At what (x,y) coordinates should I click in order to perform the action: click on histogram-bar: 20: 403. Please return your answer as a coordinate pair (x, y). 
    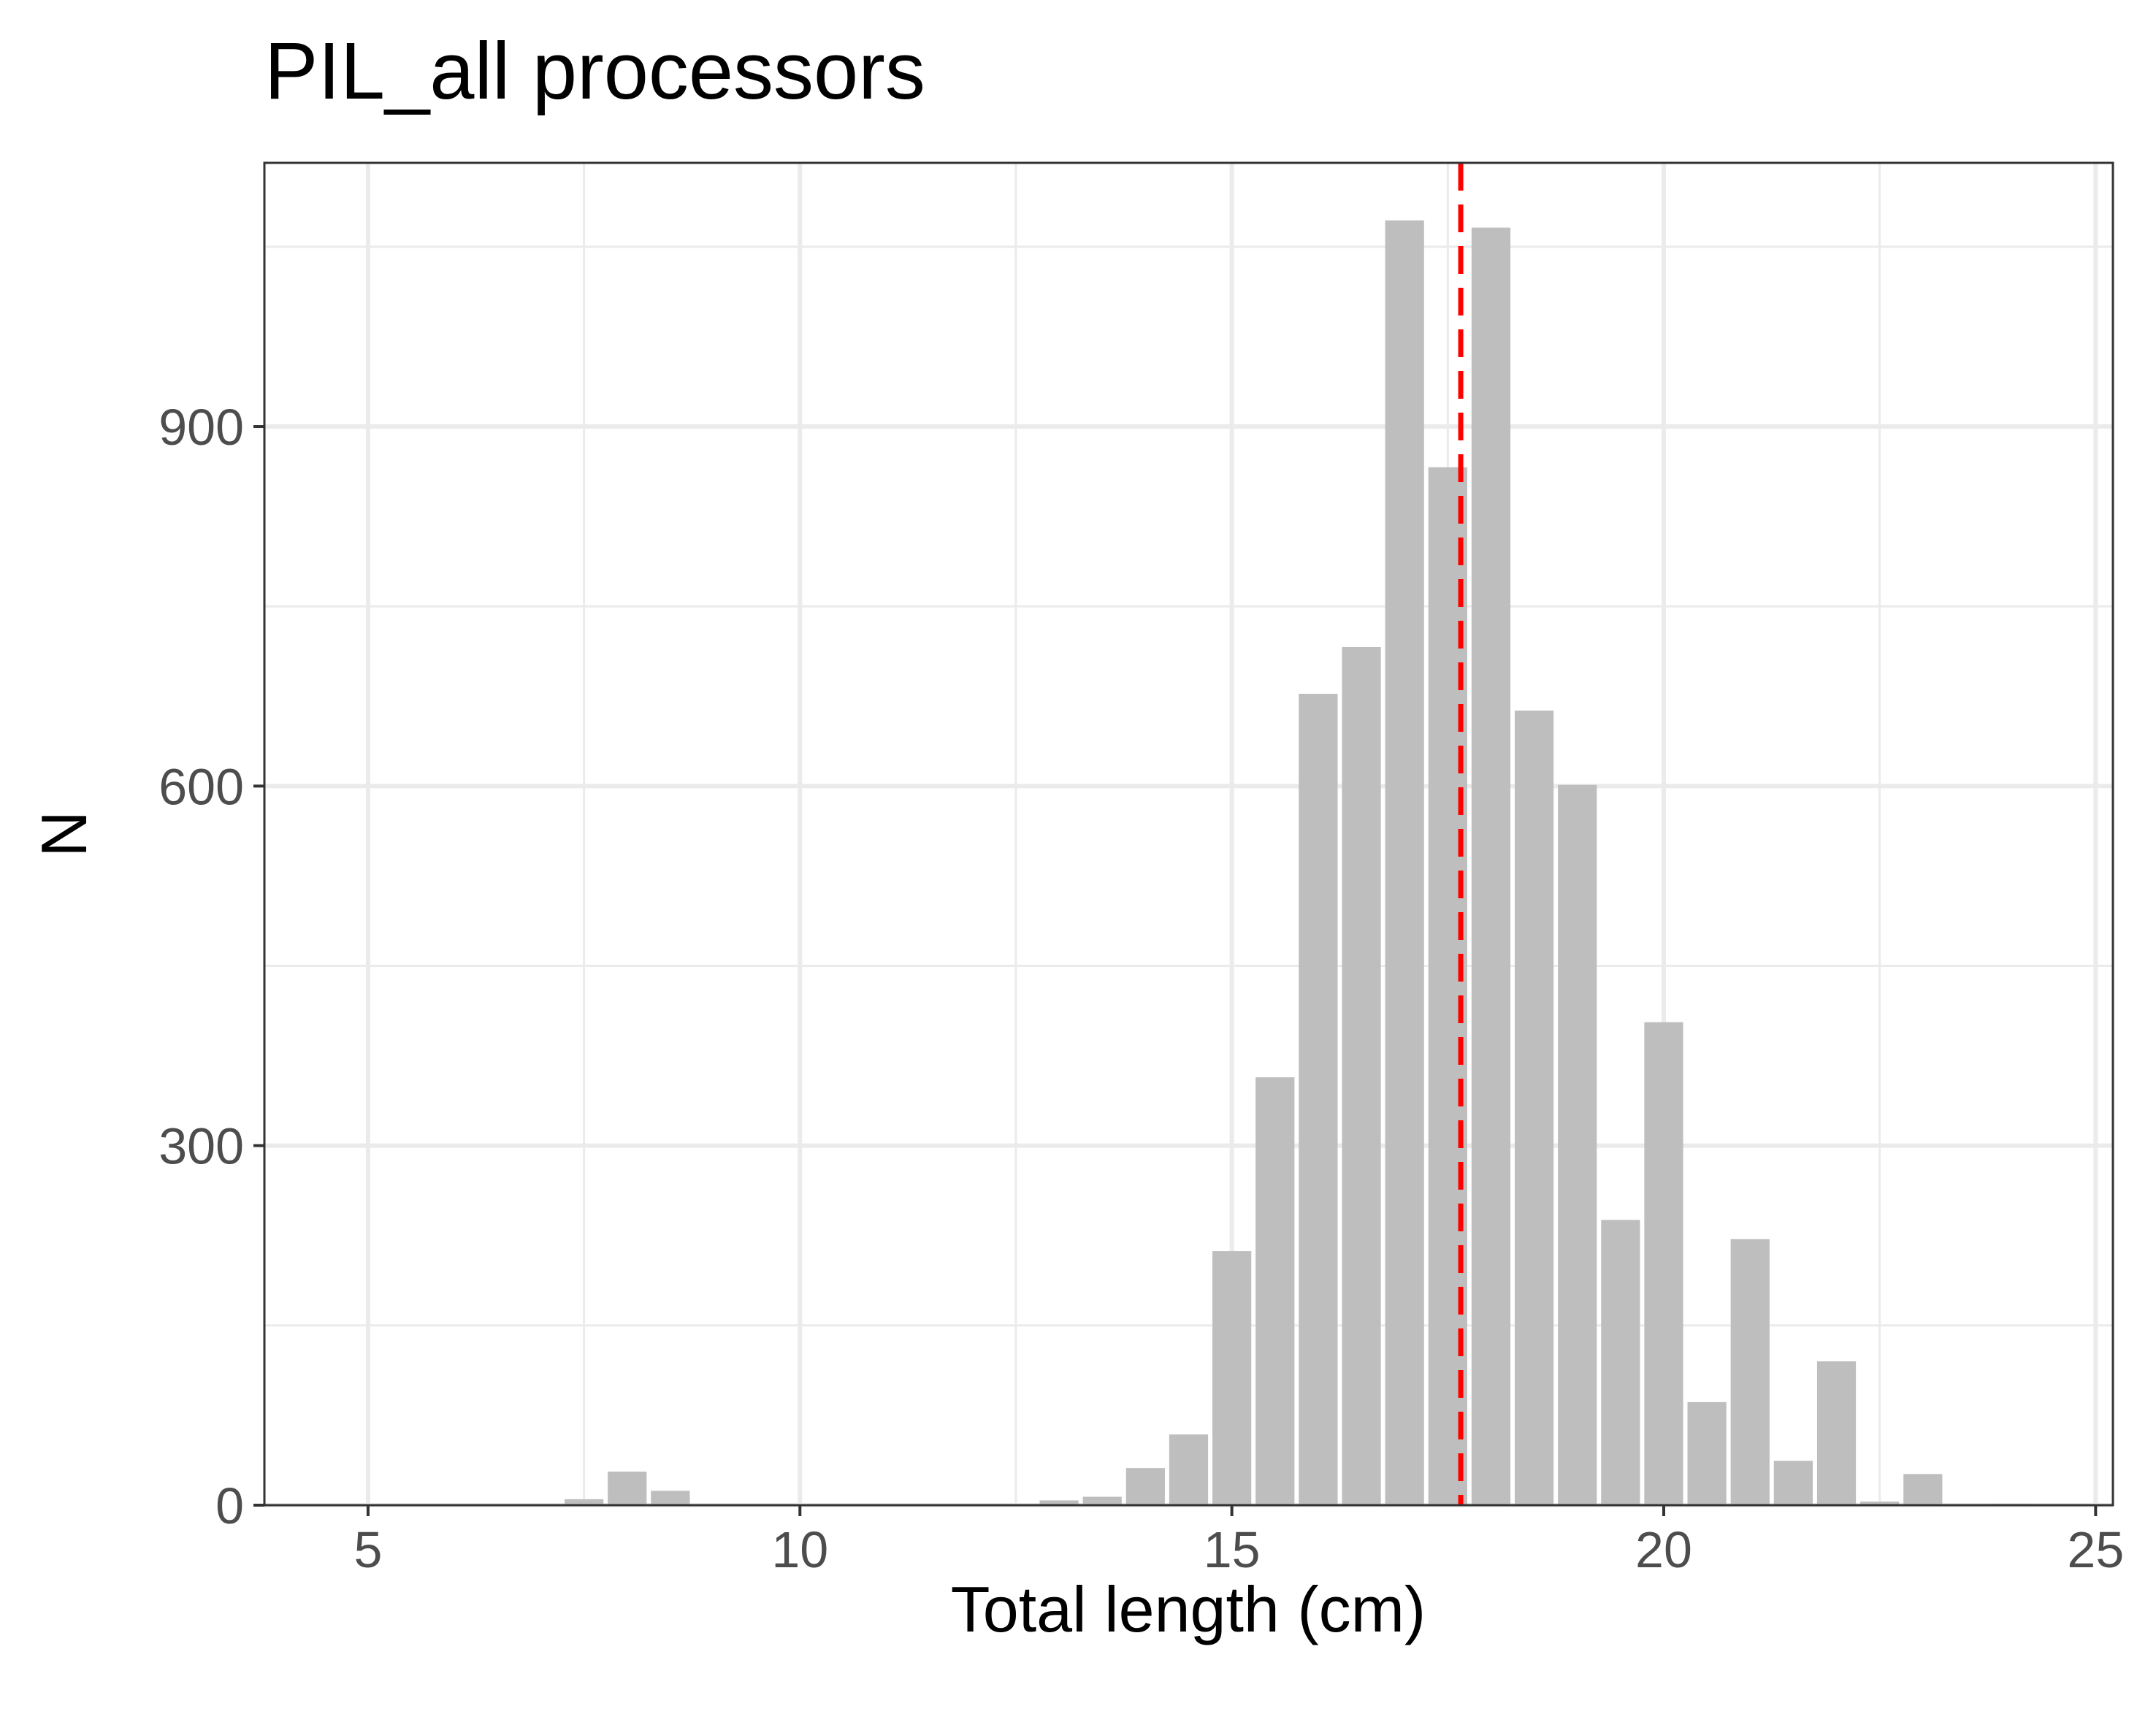
    Looking at the image, I should click on (1664, 1263).